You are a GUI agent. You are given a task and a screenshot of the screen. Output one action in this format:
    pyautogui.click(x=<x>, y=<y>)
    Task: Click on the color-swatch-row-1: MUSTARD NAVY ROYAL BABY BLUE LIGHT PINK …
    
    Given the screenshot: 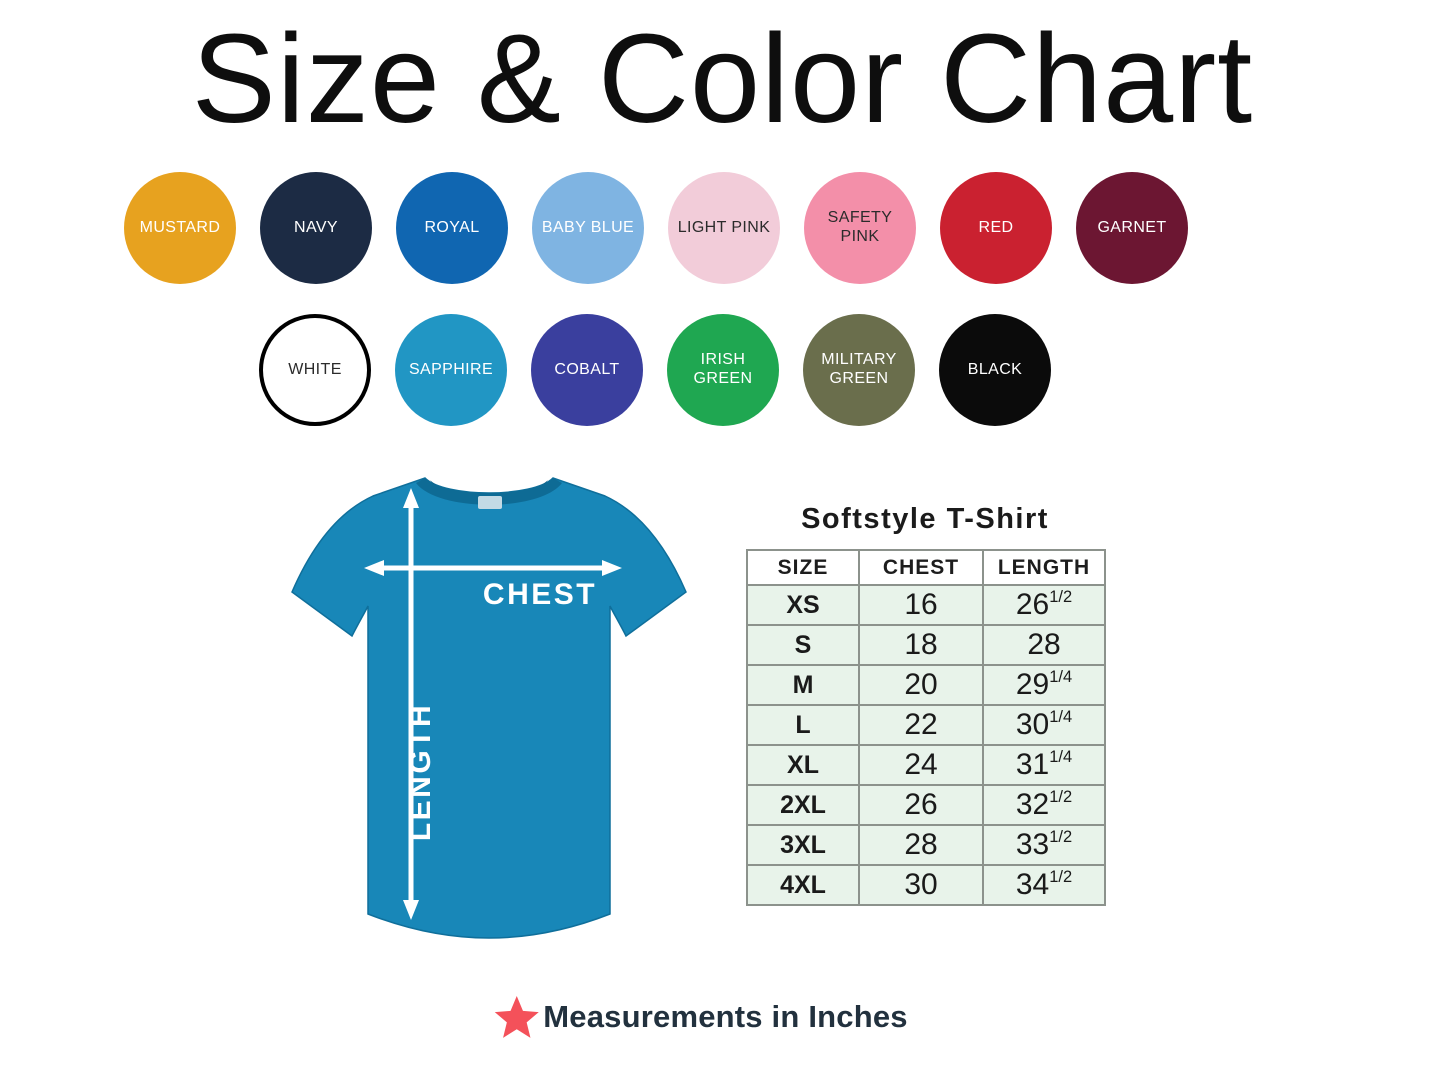 What is the action you would take?
    pyautogui.click(x=656, y=228)
    